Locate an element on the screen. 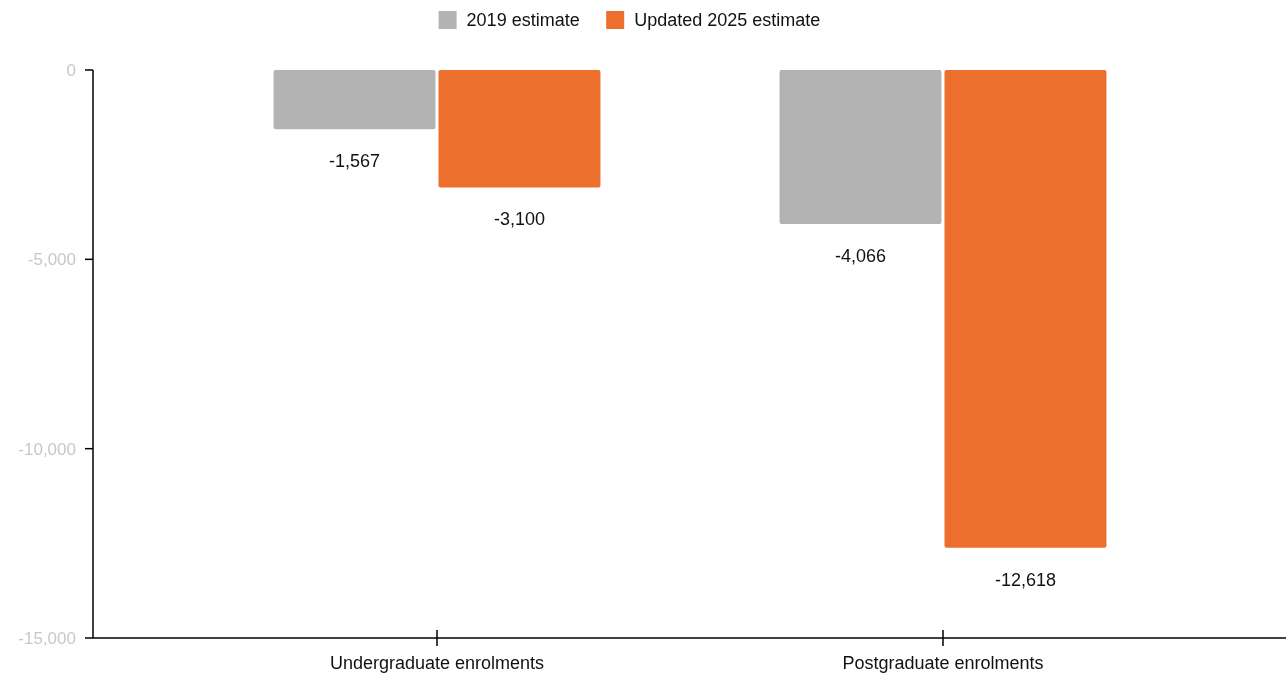 This screenshot has width=1286, height=679. legend-label: 2019 estimate is located at coordinates (523, 20).